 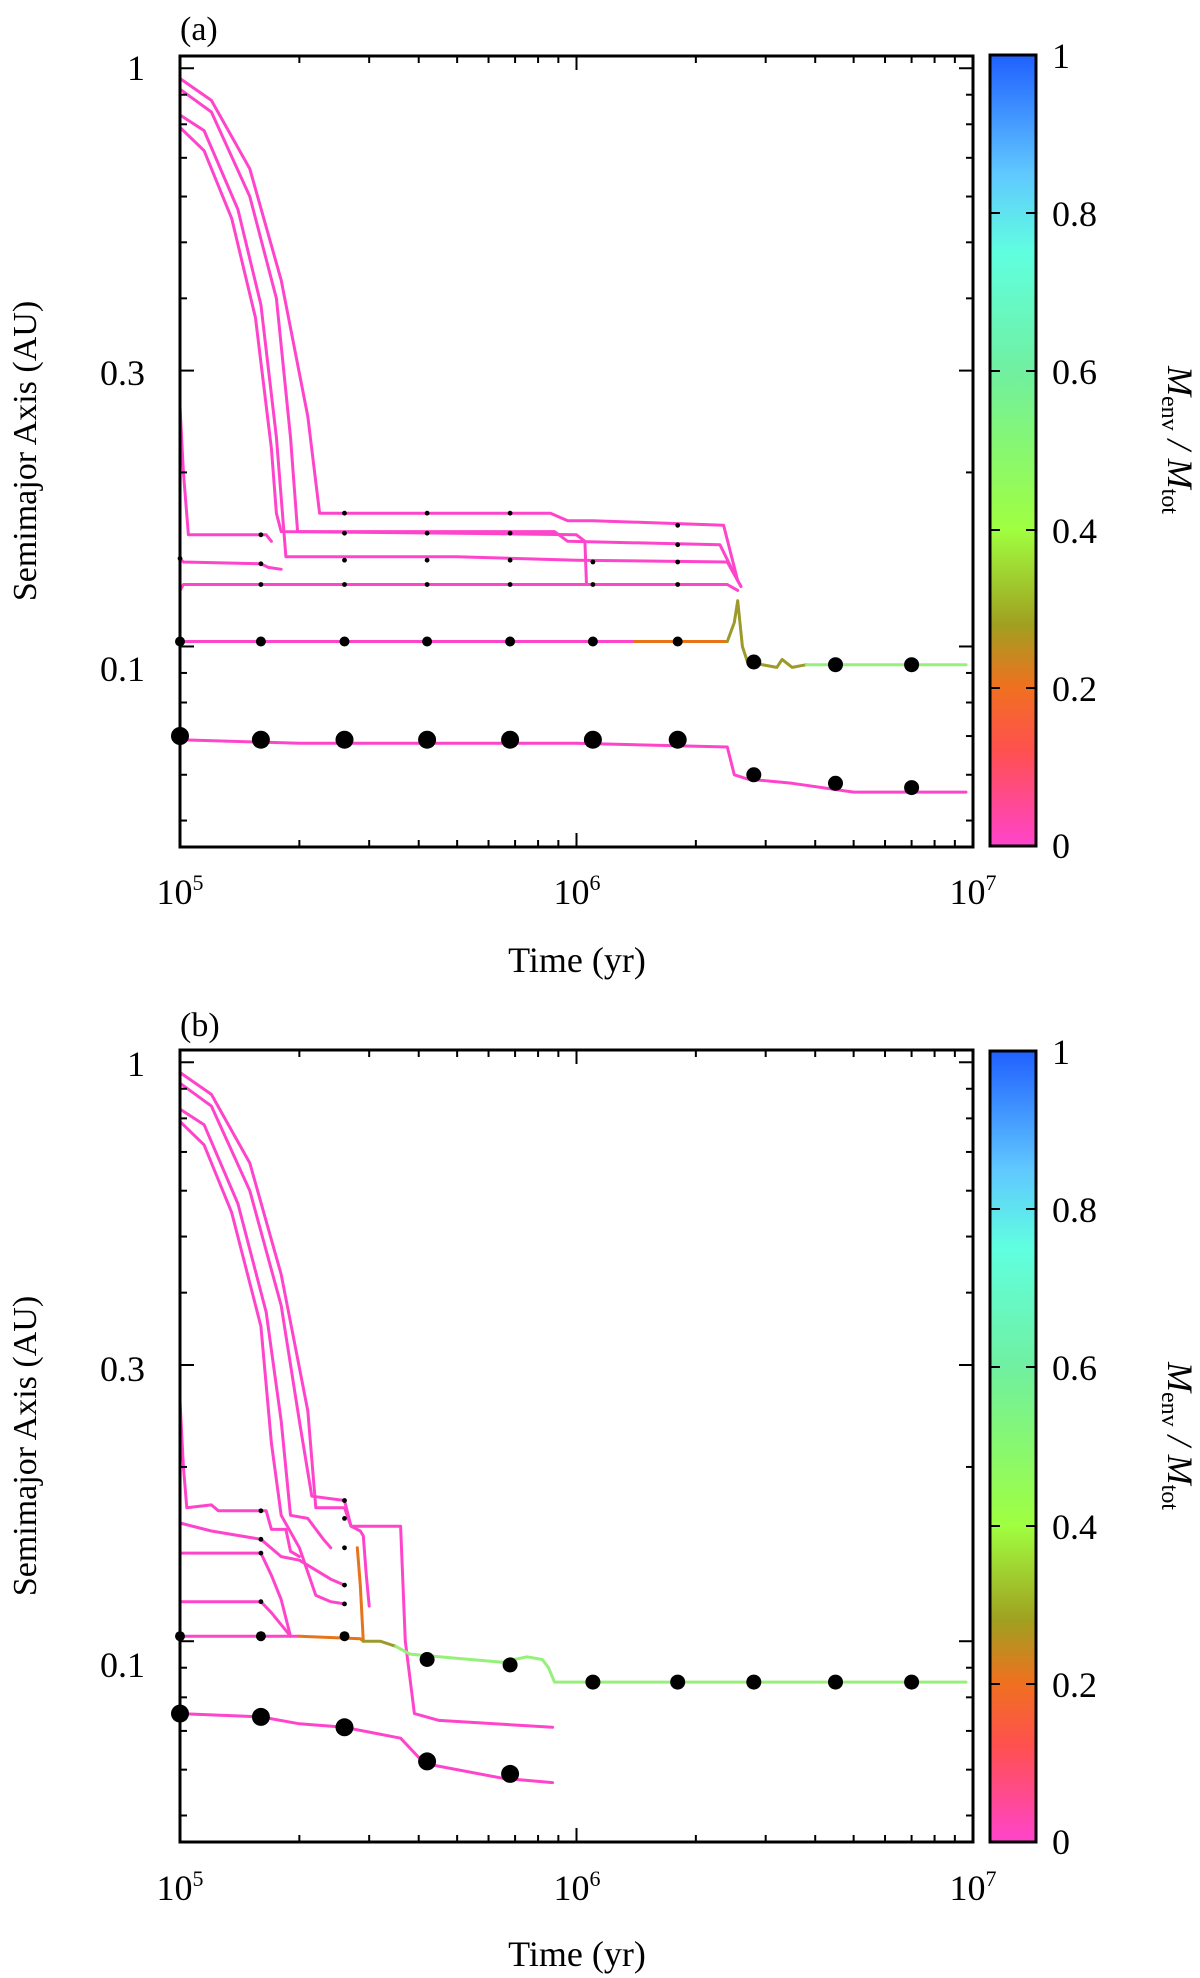 I want to click on x-tick-labels-a: 10⁵ 10⁶ 10⁷, so click(x=577, y=891).